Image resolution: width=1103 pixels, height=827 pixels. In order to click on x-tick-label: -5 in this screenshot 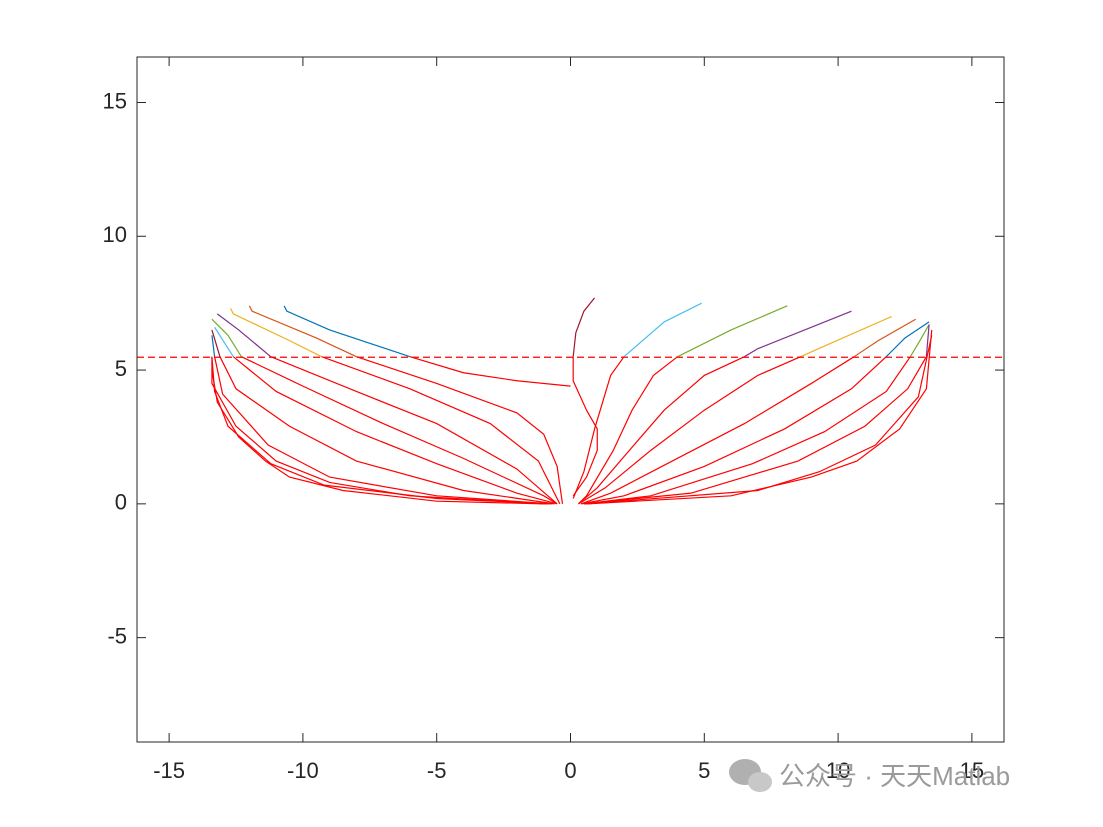, I will do `click(437, 770)`.